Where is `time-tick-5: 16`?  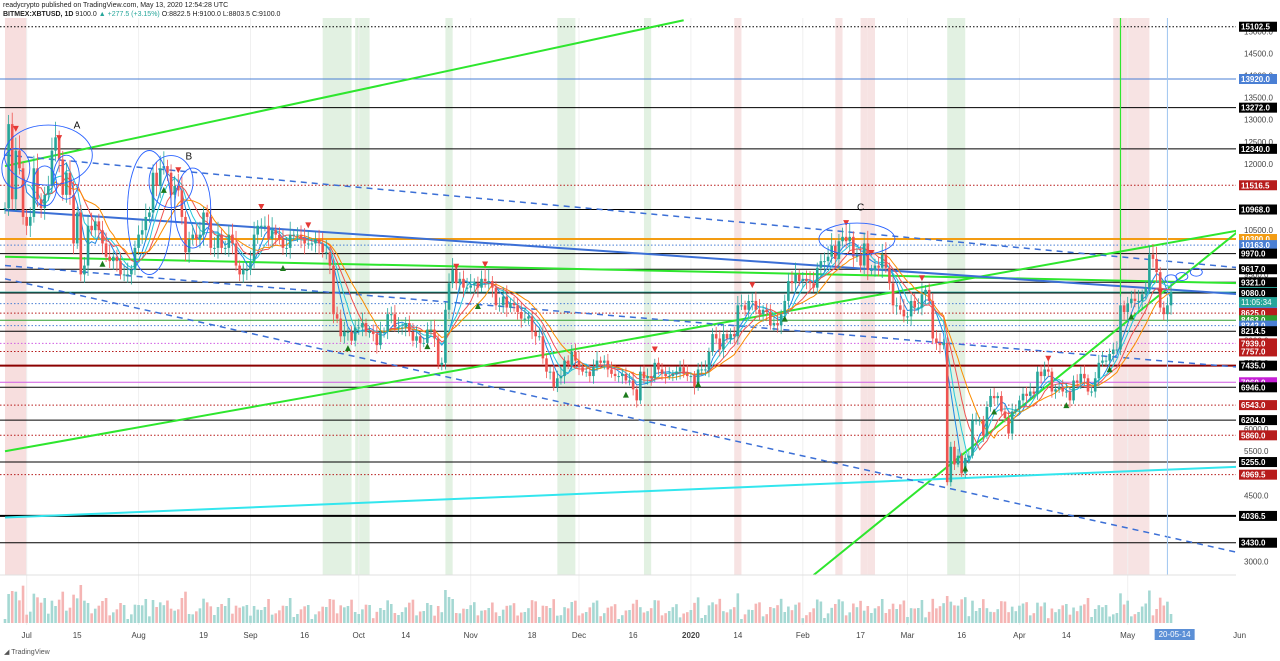
time-tick-5: 16 is located at coordinates (304, 635).